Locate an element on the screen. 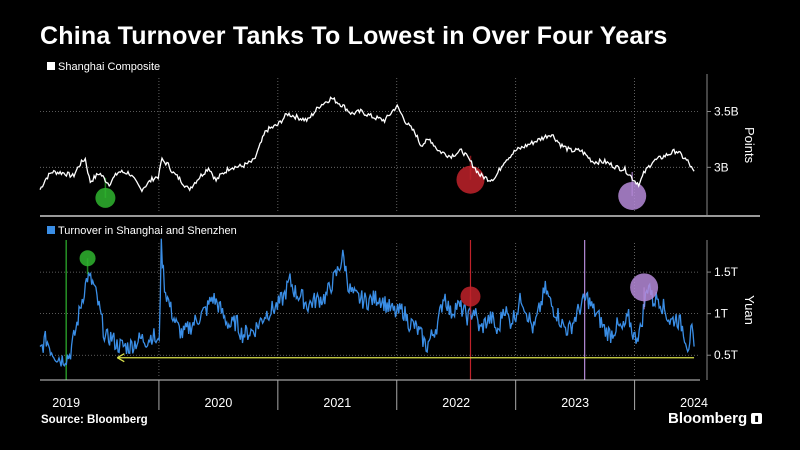 The height and width of the screenshot is (450, 800). x-tick-label: 2022 is located at coordinates (456, 403).